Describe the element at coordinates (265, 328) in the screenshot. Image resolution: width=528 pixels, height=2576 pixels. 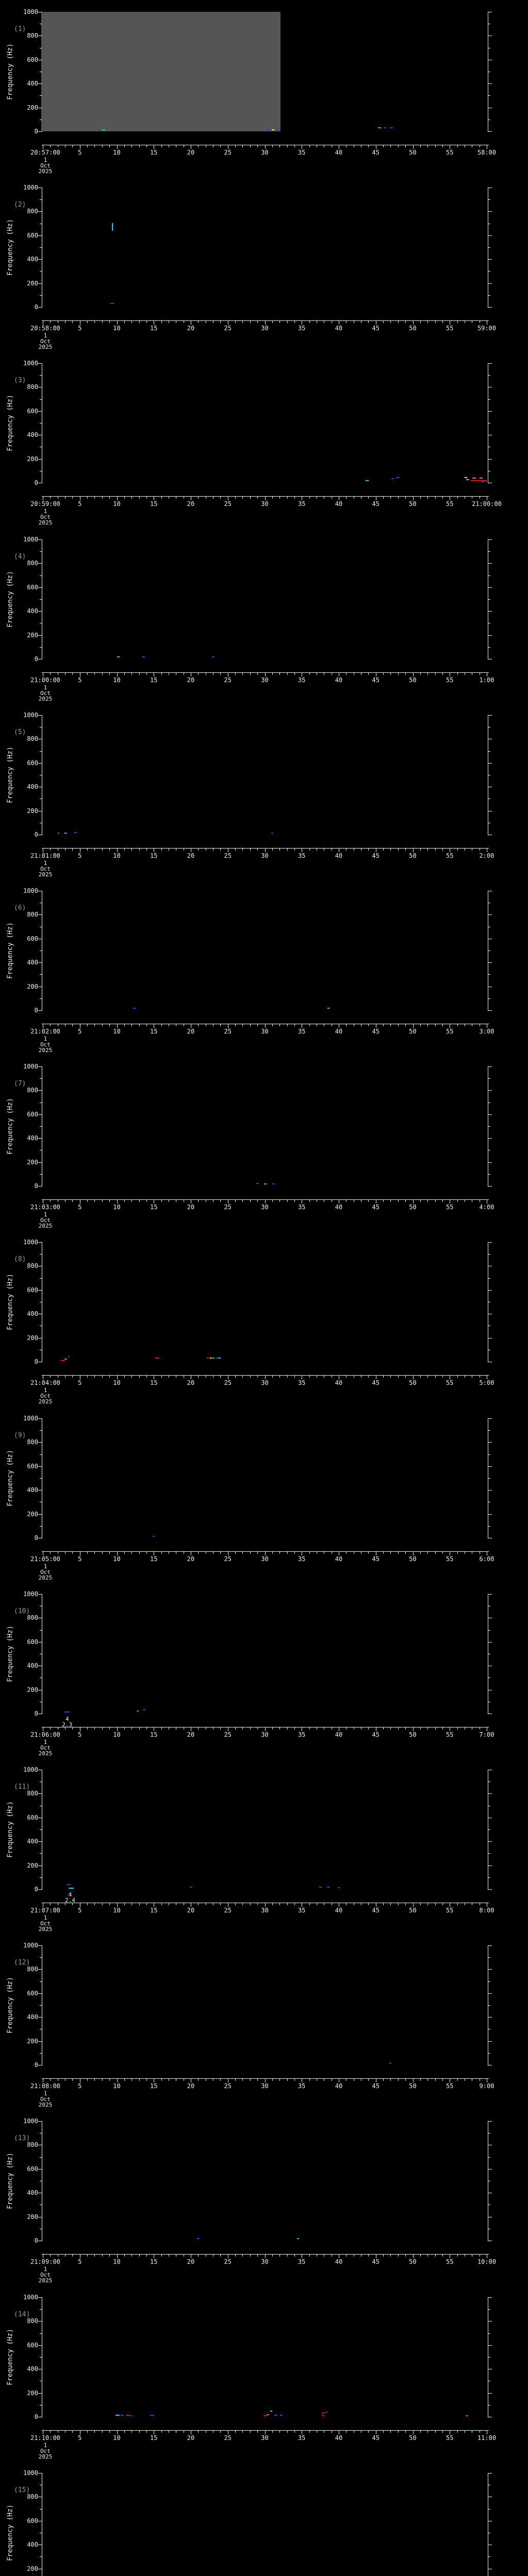
I see `x-axis-tick-label: 30` at that location.